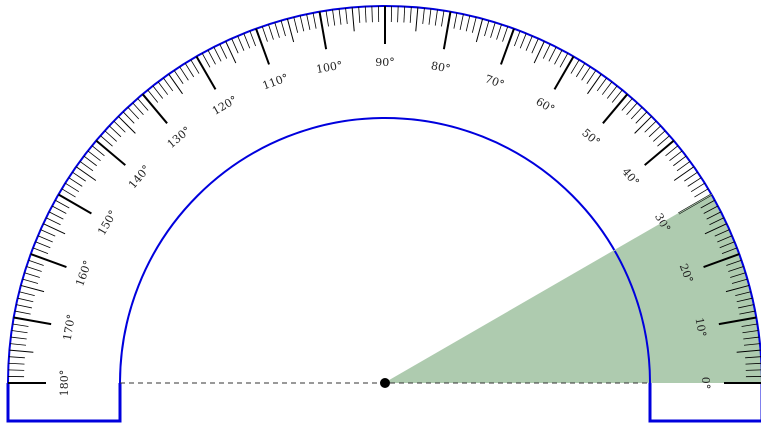 The image size is (761, 424). Describe the element at coordinates (545, 105) in the screenshot. I see `degree-label: 60°` at that location.